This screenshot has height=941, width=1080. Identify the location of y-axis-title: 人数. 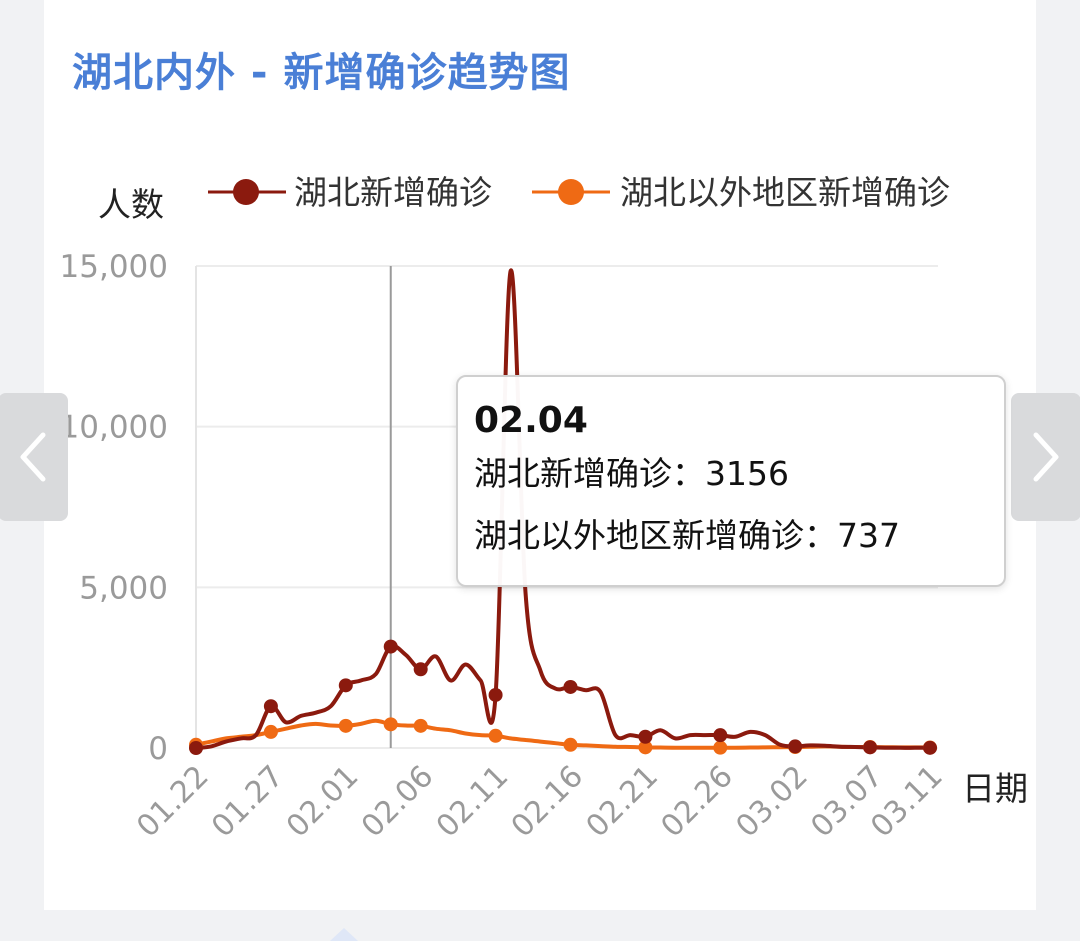
(131, 204).